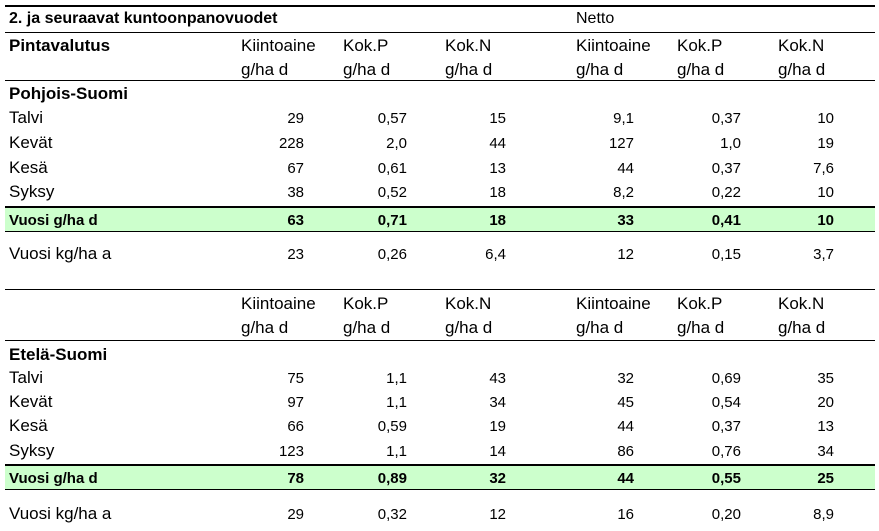 The height and width of the screenshot is (531, 879). Describe the element at coordinates (60, 45) in the screenshot. I see `pintavalutus-label: Pintavalutus` at that location.